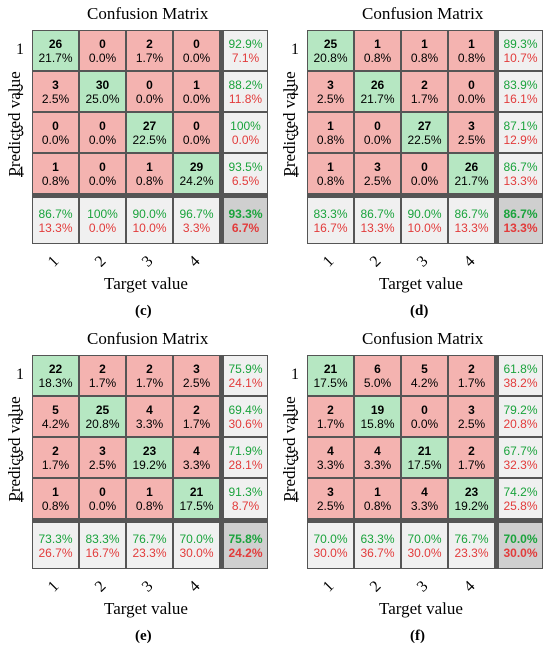  What do you see at coordinates (471, 173) in the screenshot?
I see `matrix-cell: 26 21.7%` at bounding box center [471, 173].